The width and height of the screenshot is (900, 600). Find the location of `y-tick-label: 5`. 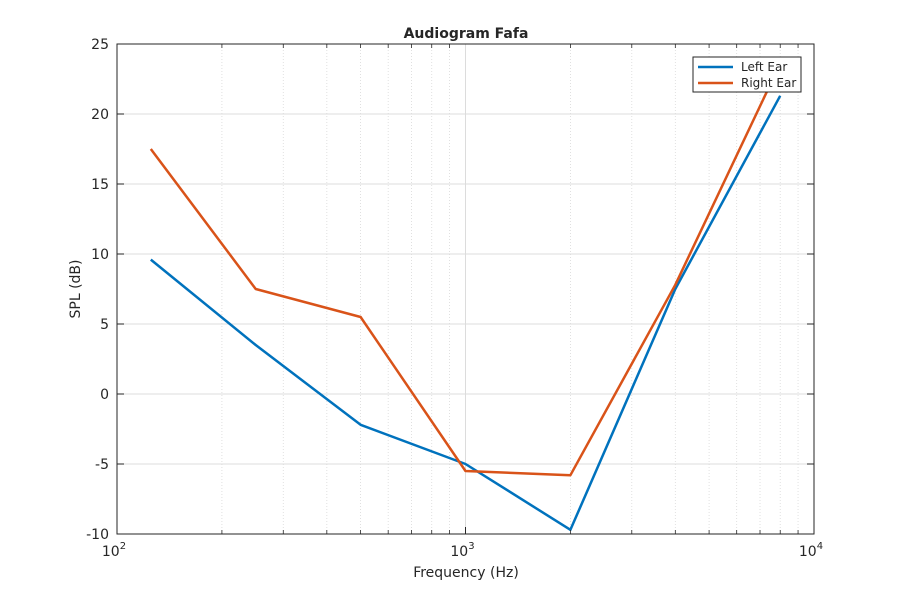

y-tick-label: 5 is located at coordinates (104, 325).